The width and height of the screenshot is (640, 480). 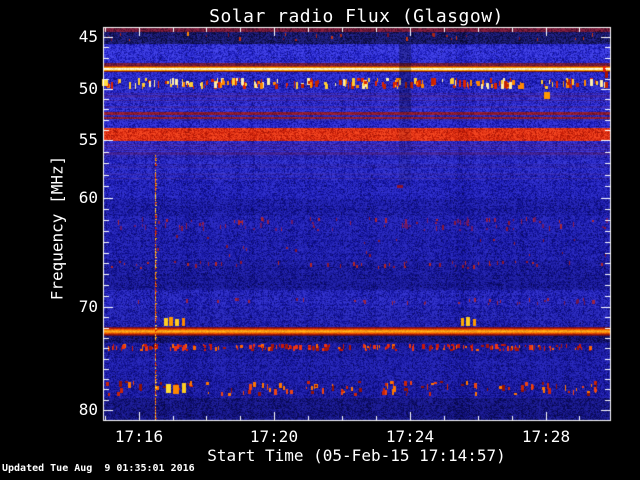 I want to click on x-tick-label-1724: 17:24, so click(x=410, y=436).